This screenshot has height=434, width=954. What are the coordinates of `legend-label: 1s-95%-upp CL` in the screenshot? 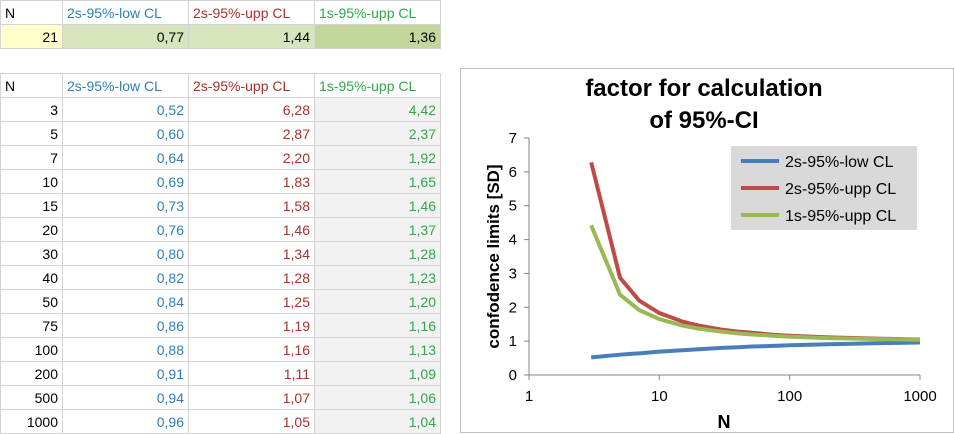 It's located at (840, 216).